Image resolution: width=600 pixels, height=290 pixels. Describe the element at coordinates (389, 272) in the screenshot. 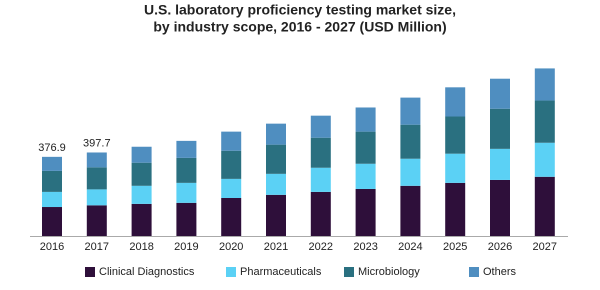

I see `legend-label: Microbiology` at that location.